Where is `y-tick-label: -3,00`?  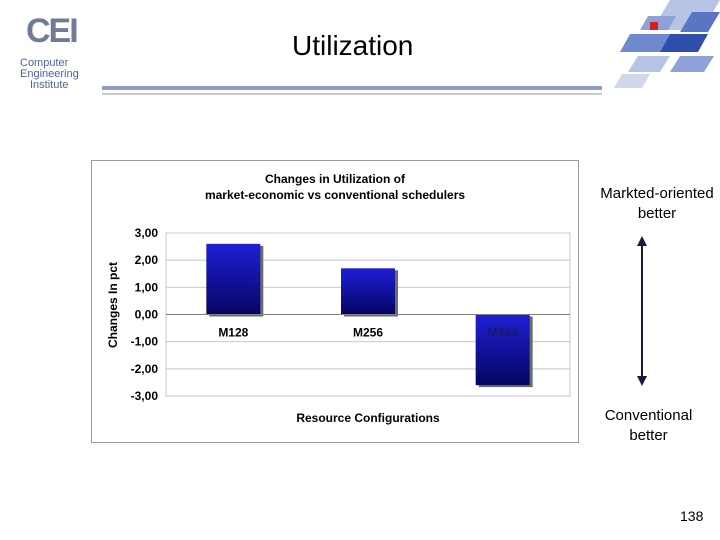
y-tick-label: -3,00 is located at coordinates (145, 396).